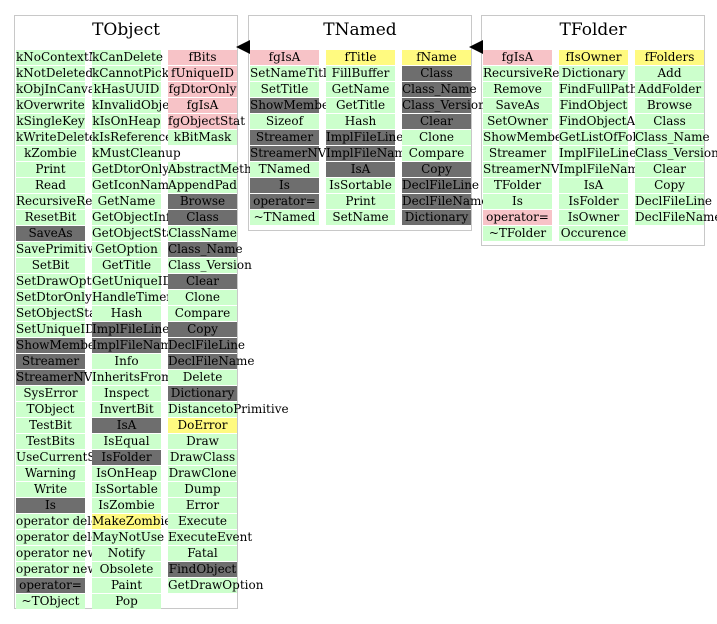 The width and height of the screenshot is (717, 624). Describe the element at coordinates (672, 137) in the screenshot. I see `member-cell: Class_Name` at that location.